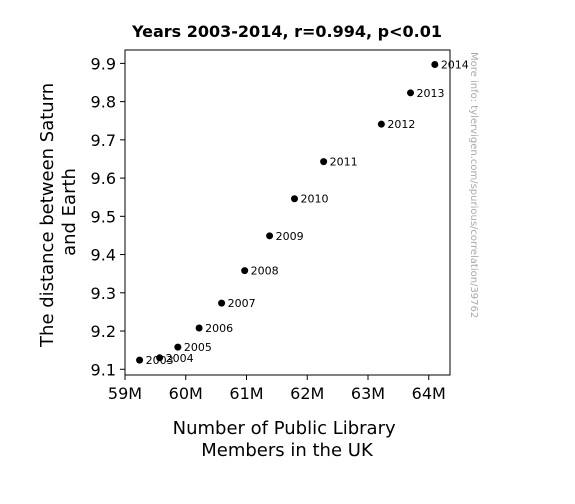 Image resolution: width=575 pixels, height=504 pixels. Describe the element at coordinates (103, 140) in the screenshot. I see `y-tick-label: 9.7` at that location.